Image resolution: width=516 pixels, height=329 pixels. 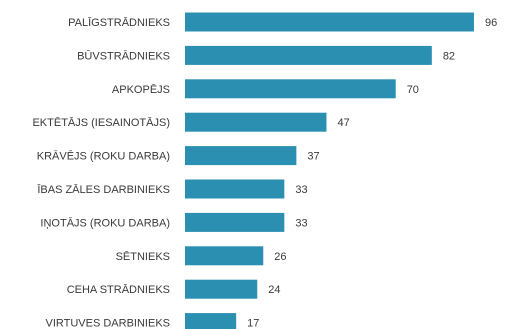 I want to click on value-label: 96, so click(x=491, y=23).